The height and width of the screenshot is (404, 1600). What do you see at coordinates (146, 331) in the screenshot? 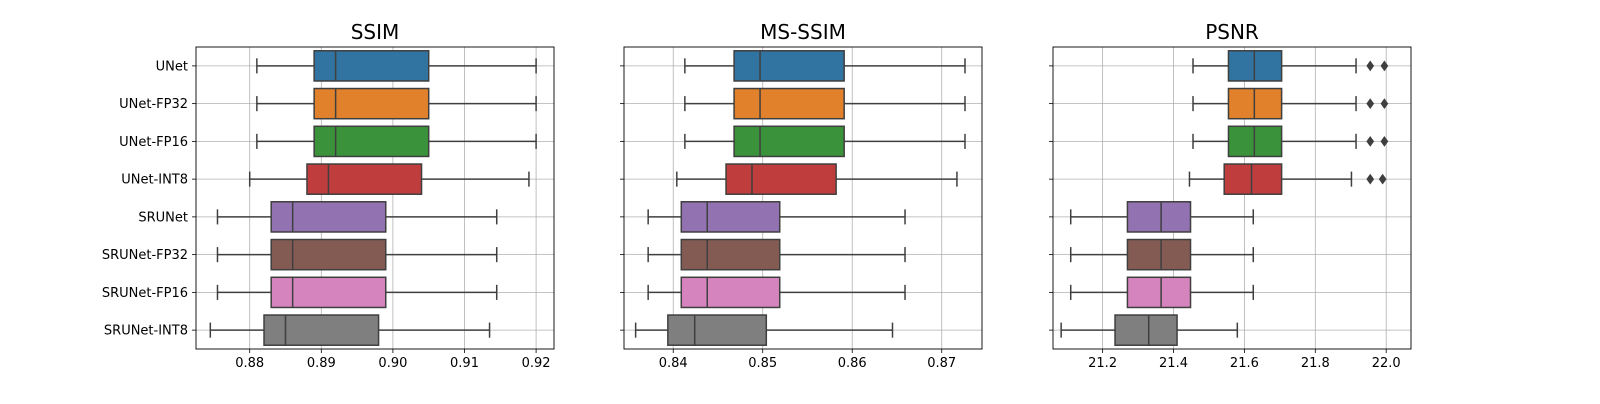
I see `y-tick-label: SRUNet-INT8` at bounding box center [146, 331].